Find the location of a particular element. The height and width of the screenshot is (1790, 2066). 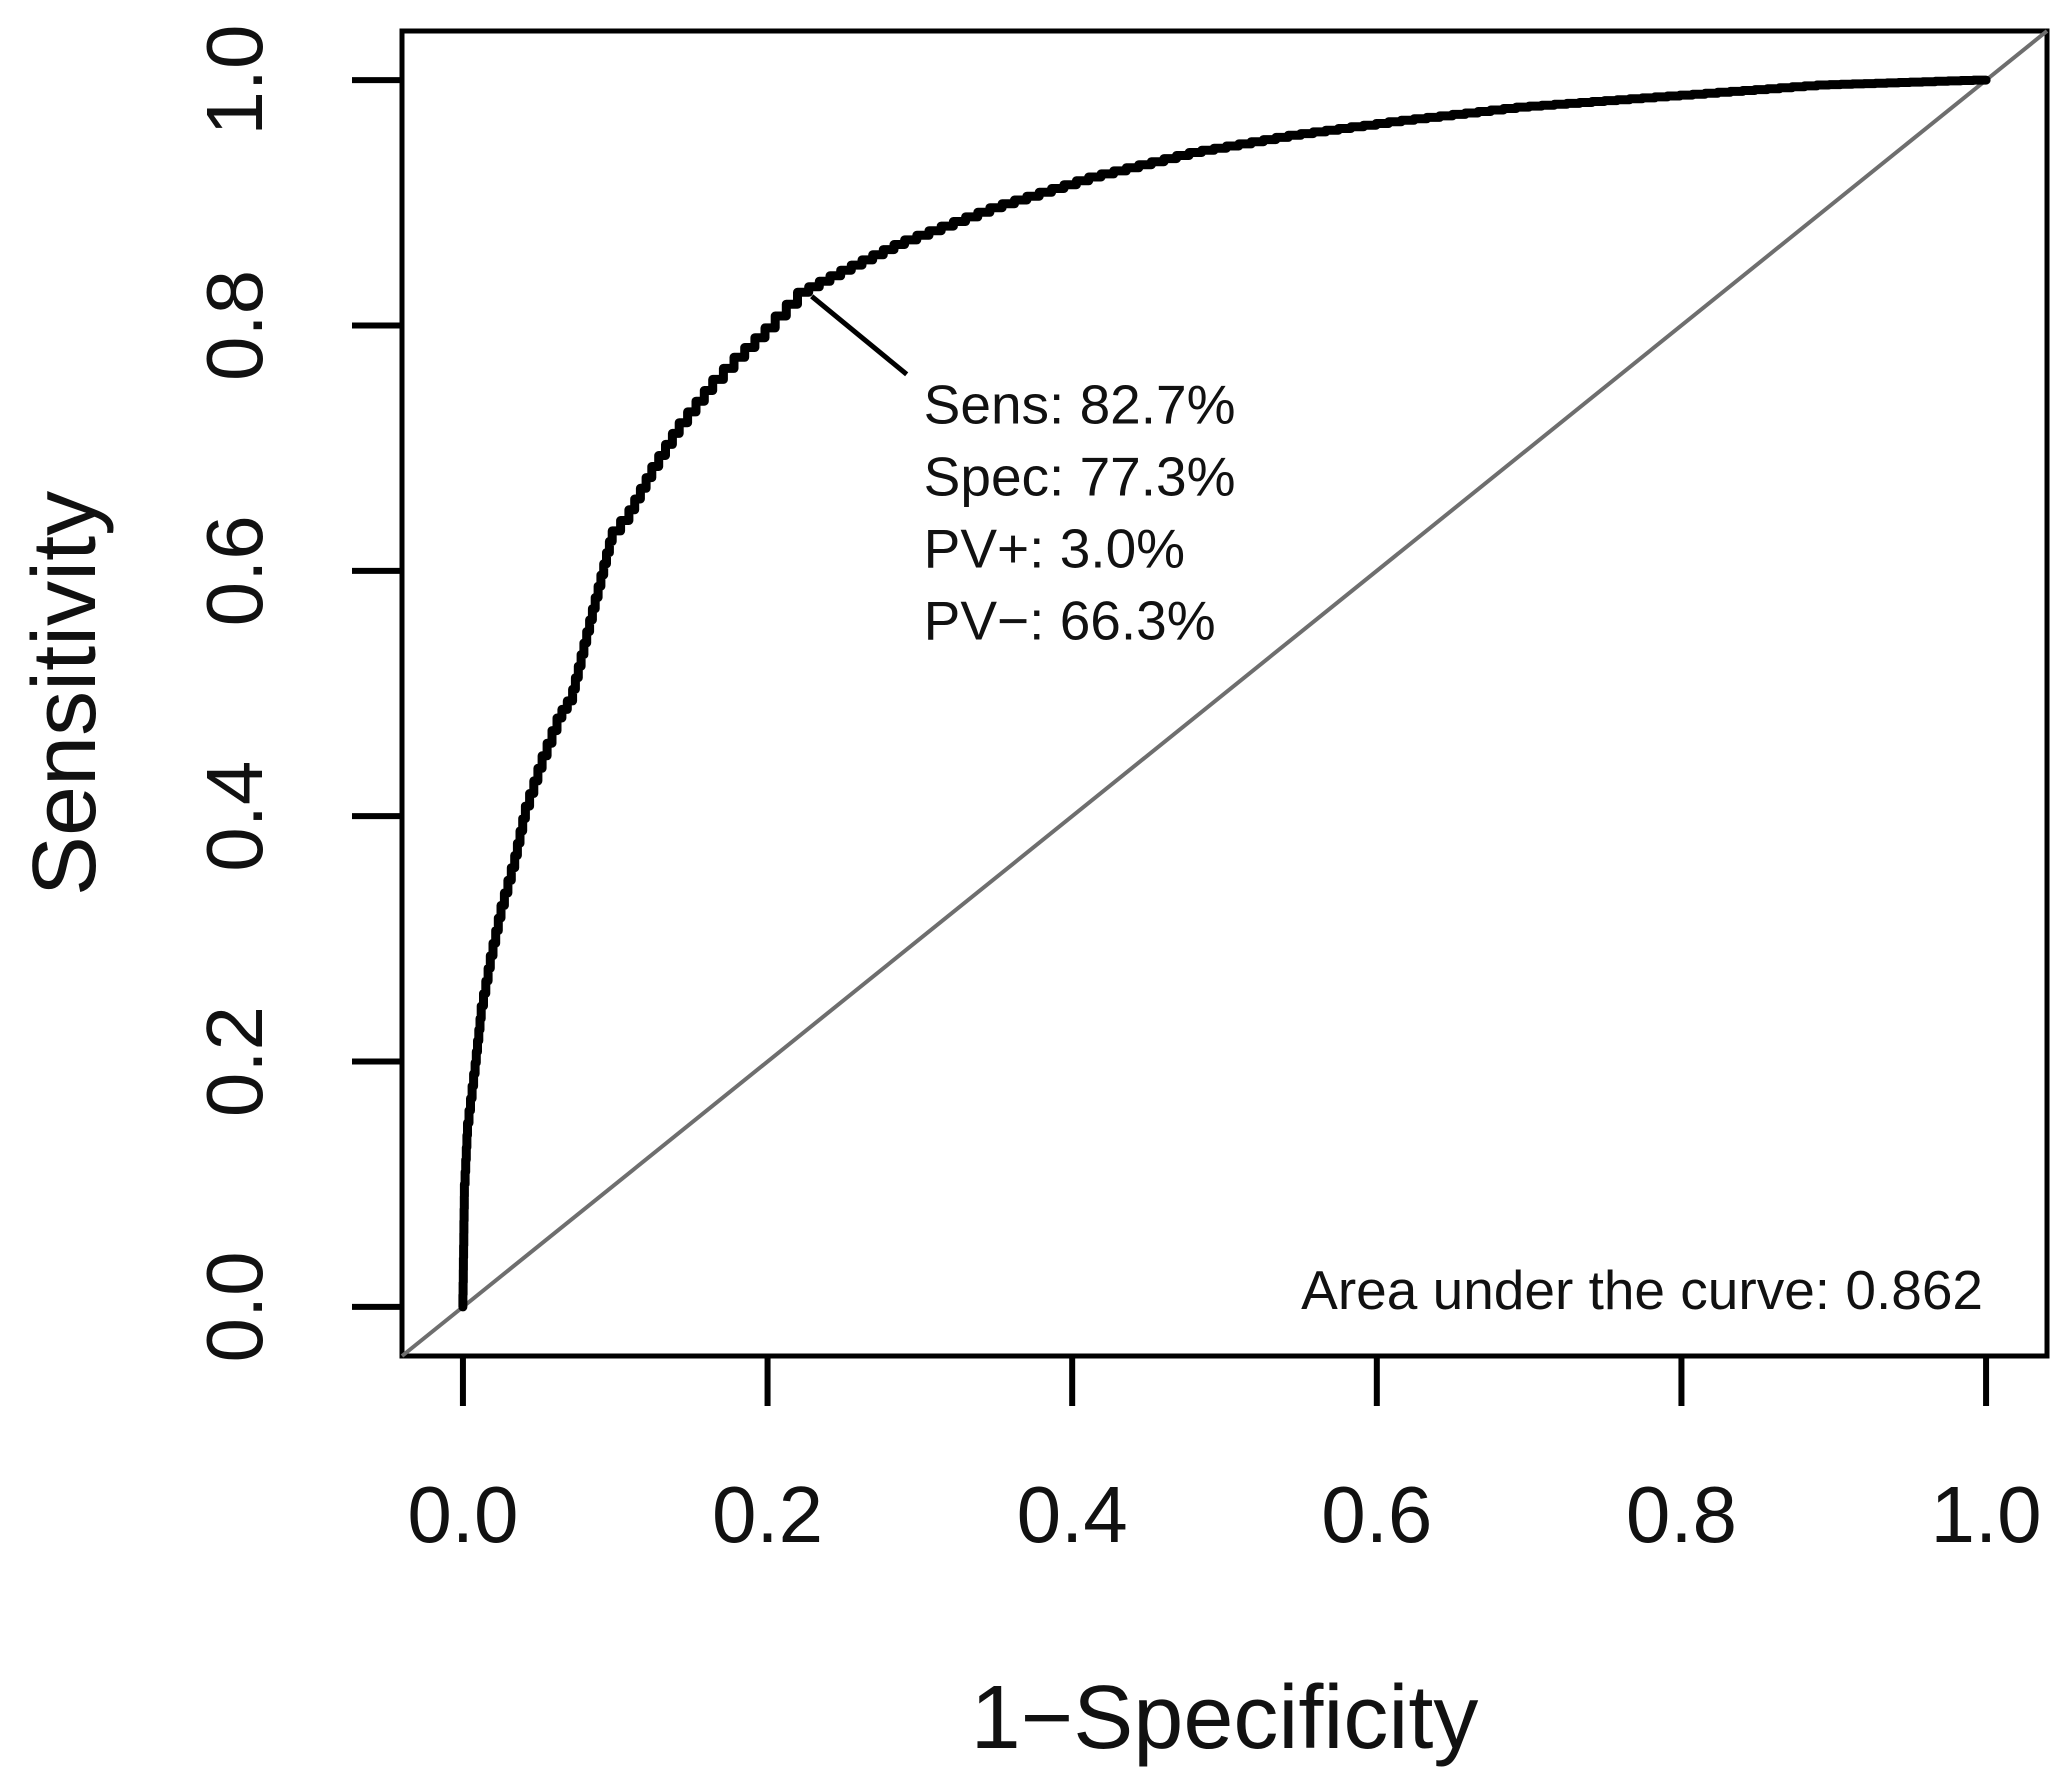

x-axis-tick-label: 0.2 is located at coordinates (767, 1514).